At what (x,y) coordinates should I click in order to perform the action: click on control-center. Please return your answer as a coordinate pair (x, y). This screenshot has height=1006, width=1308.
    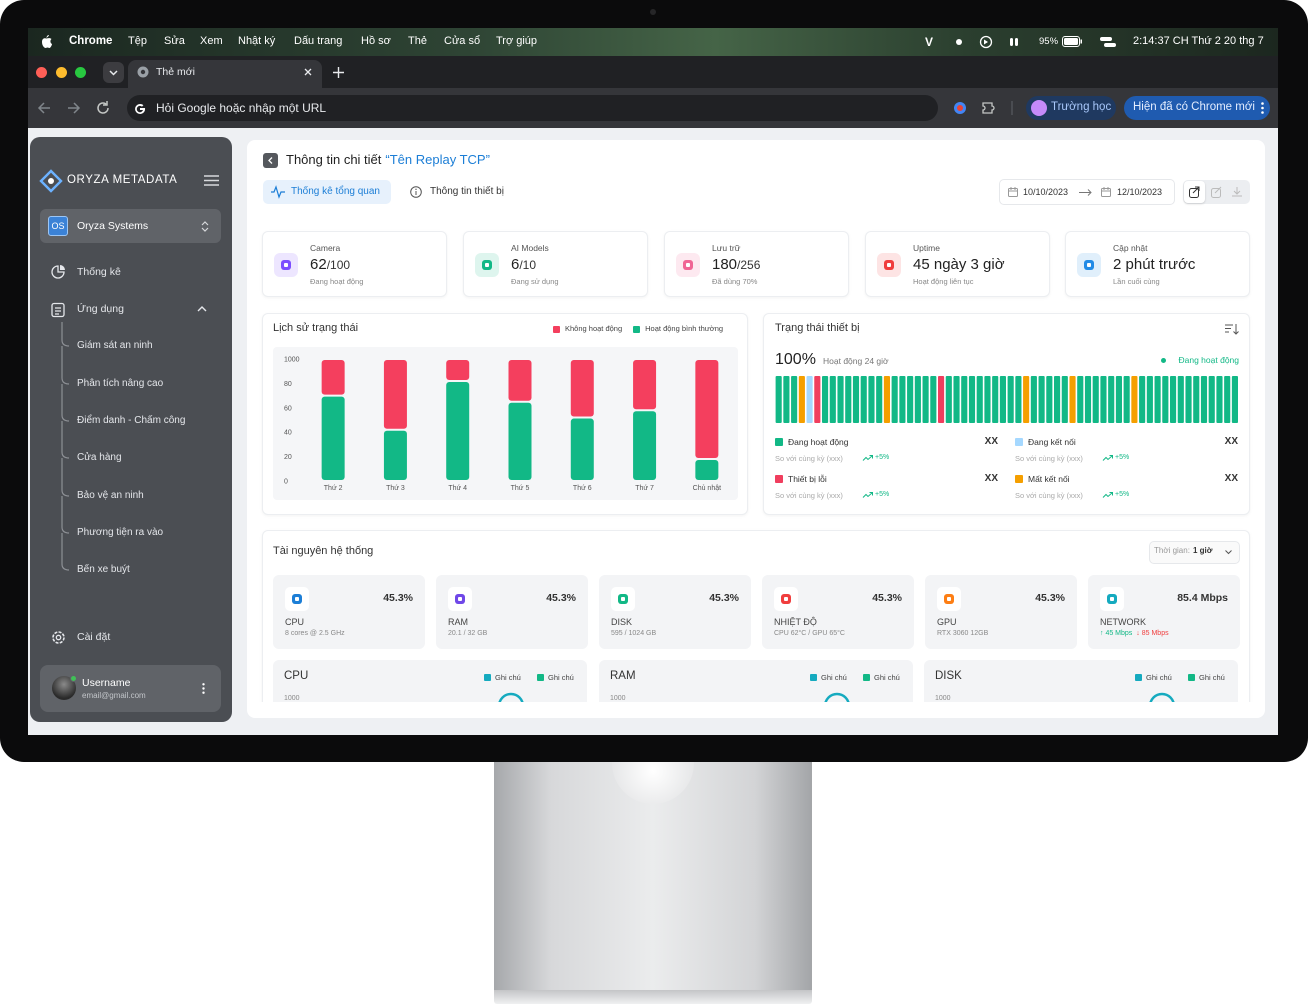
    Looking at the image, I should click on (1108, 42).